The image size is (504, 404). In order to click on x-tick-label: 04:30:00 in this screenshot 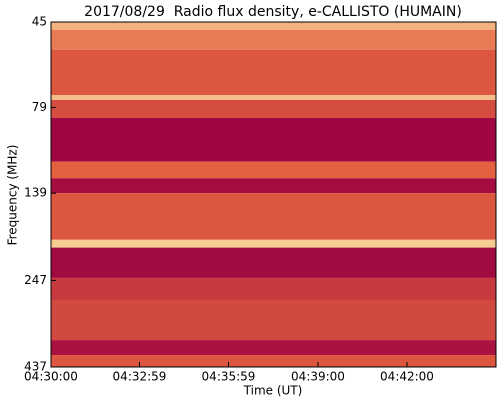, I will do `click(51, 377)`.